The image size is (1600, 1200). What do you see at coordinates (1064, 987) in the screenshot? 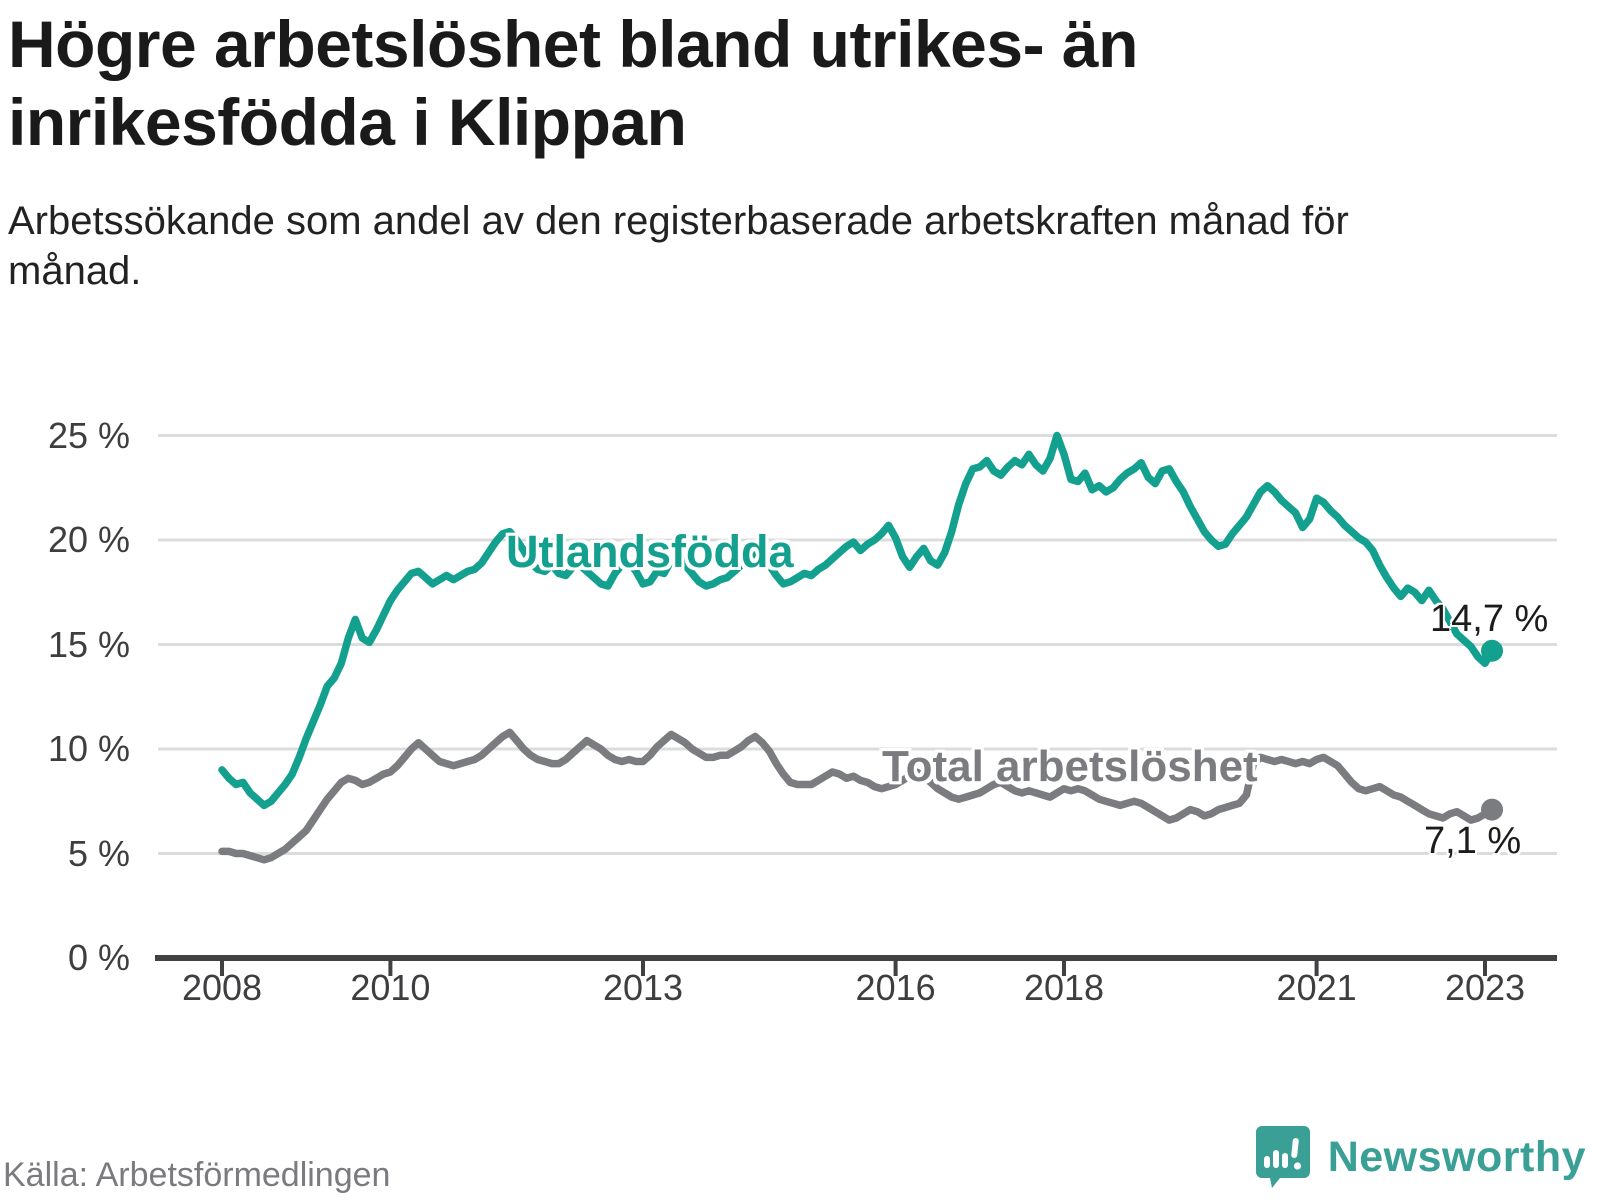
I see `x-axis-label-2018: 2018` at bounding box center [1064, 987].